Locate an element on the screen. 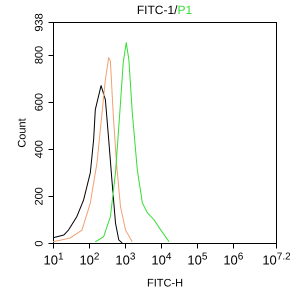 The image size is (290, 296). x-axis-title: FITC-H is located at coordinates (165, 284).